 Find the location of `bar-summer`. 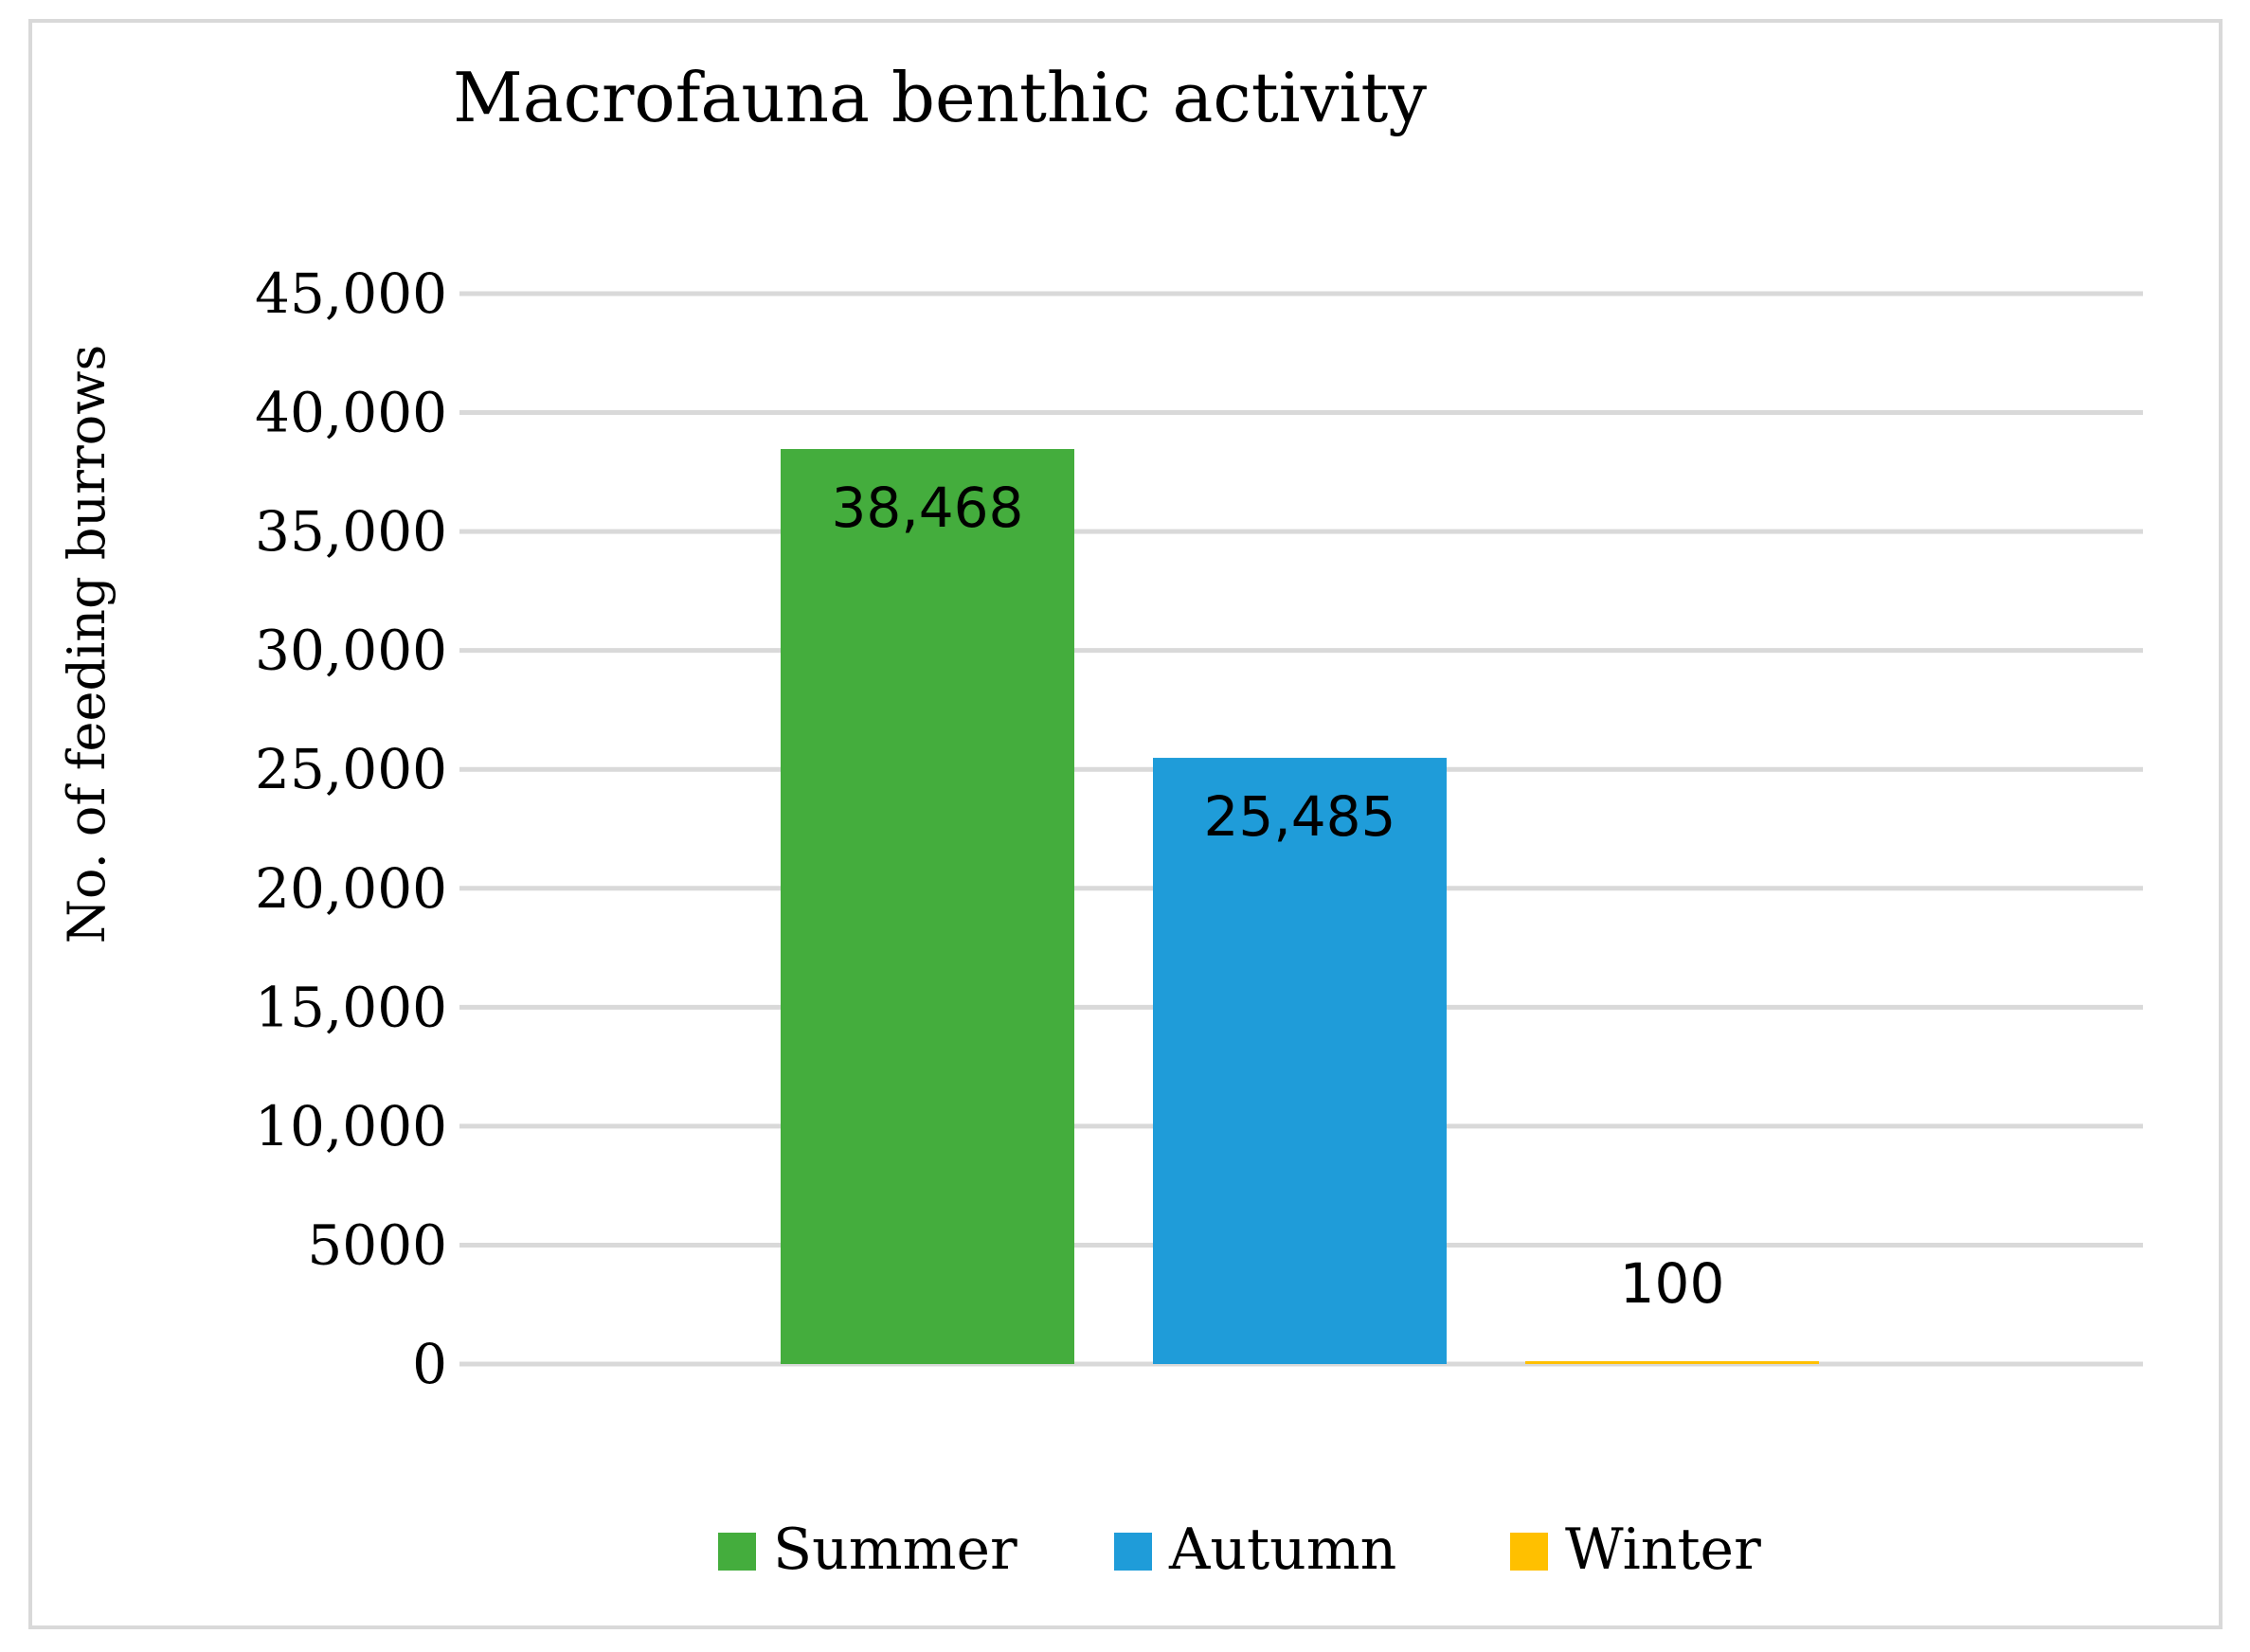

bar-summer is located at coordinates (927, 907).